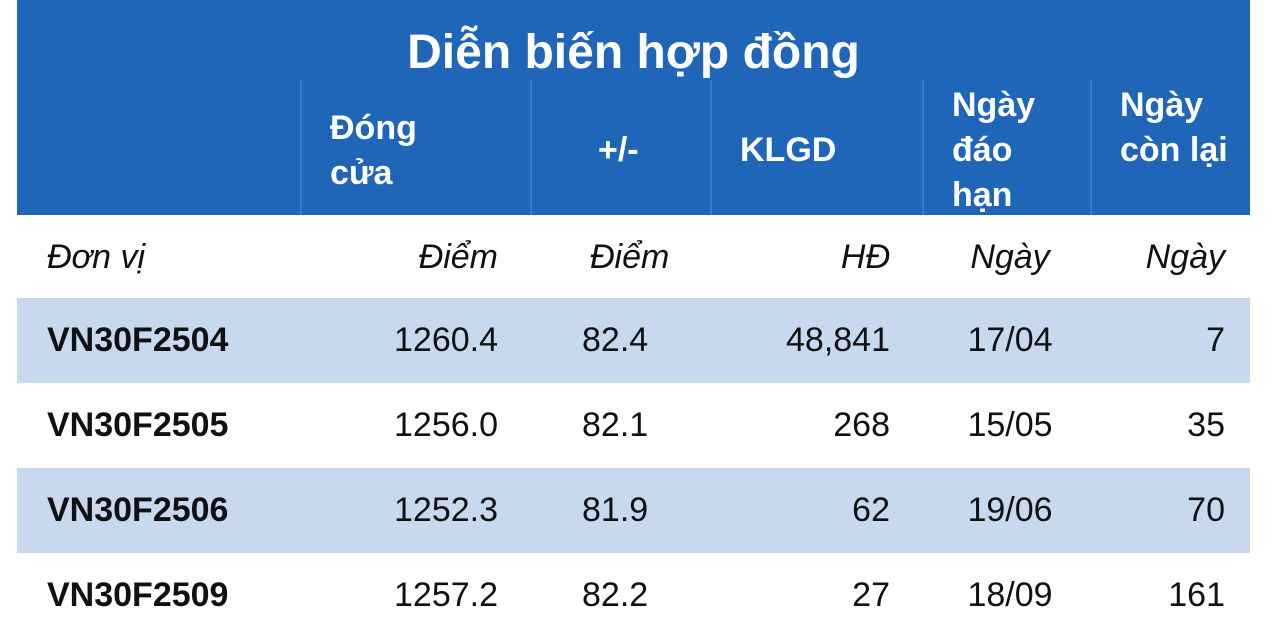  I want to click on data-cell: 15/05, so click(1010, 425).